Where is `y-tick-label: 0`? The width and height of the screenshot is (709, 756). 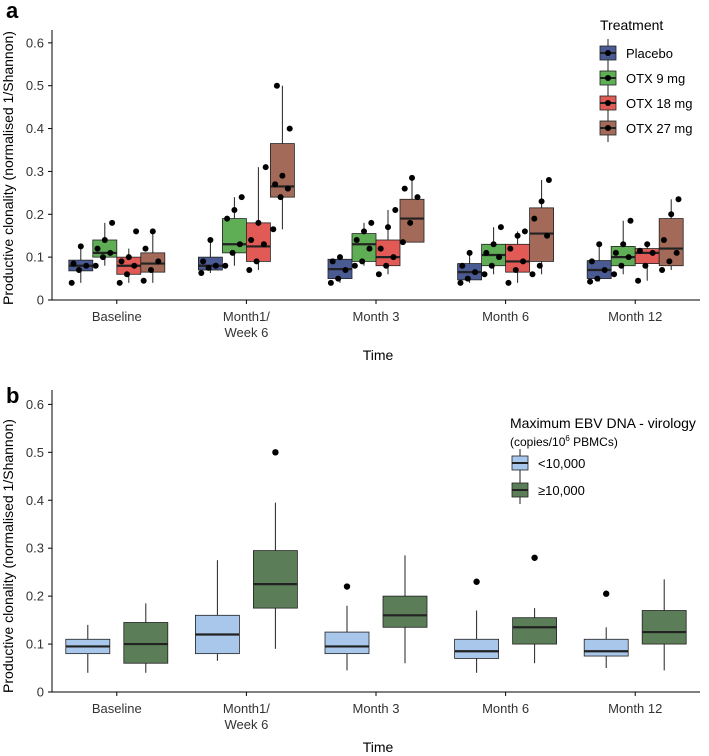
y-tick-label: 0 is located at coordinates (40, 300).